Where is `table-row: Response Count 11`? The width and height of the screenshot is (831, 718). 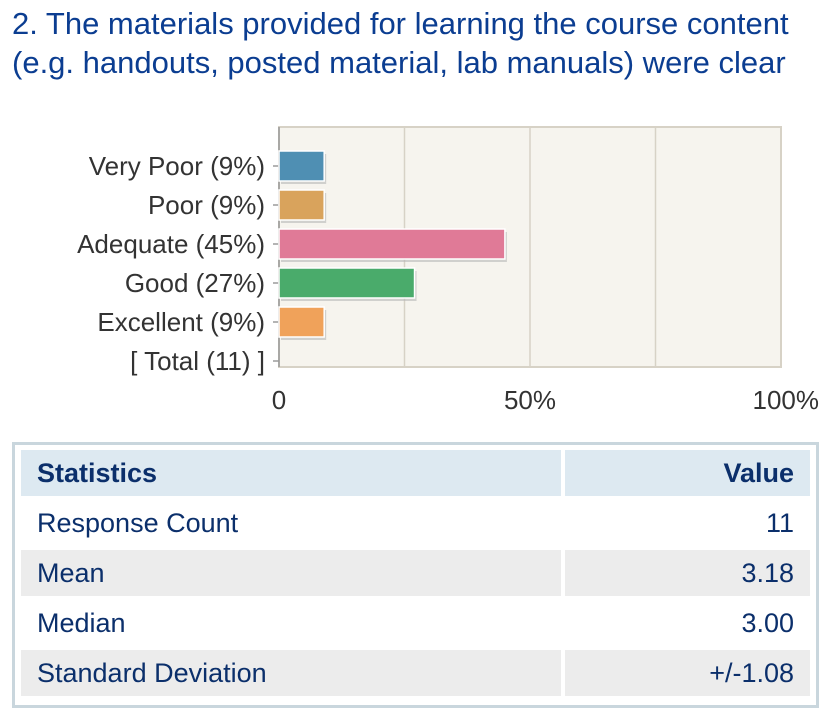
table-row: Response Count 11 is located at coordinates (415, 523).